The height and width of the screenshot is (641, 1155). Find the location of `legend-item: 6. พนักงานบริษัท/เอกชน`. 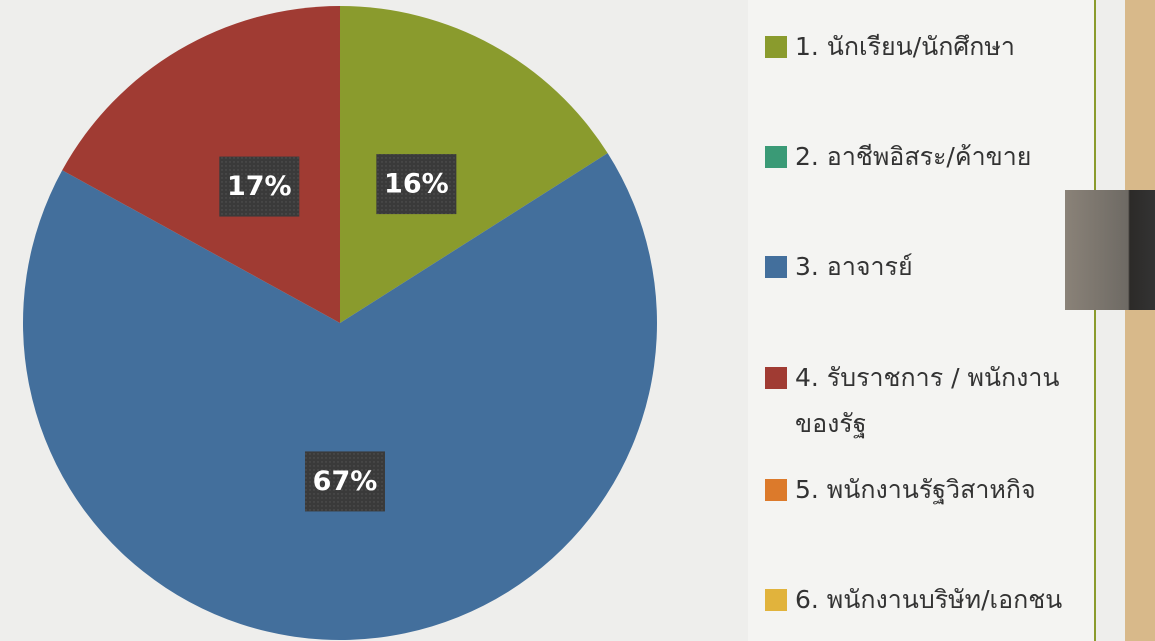

legend-item: 6. พนักงานบริษัท/เอกชน is located at coordinates (930, 600).